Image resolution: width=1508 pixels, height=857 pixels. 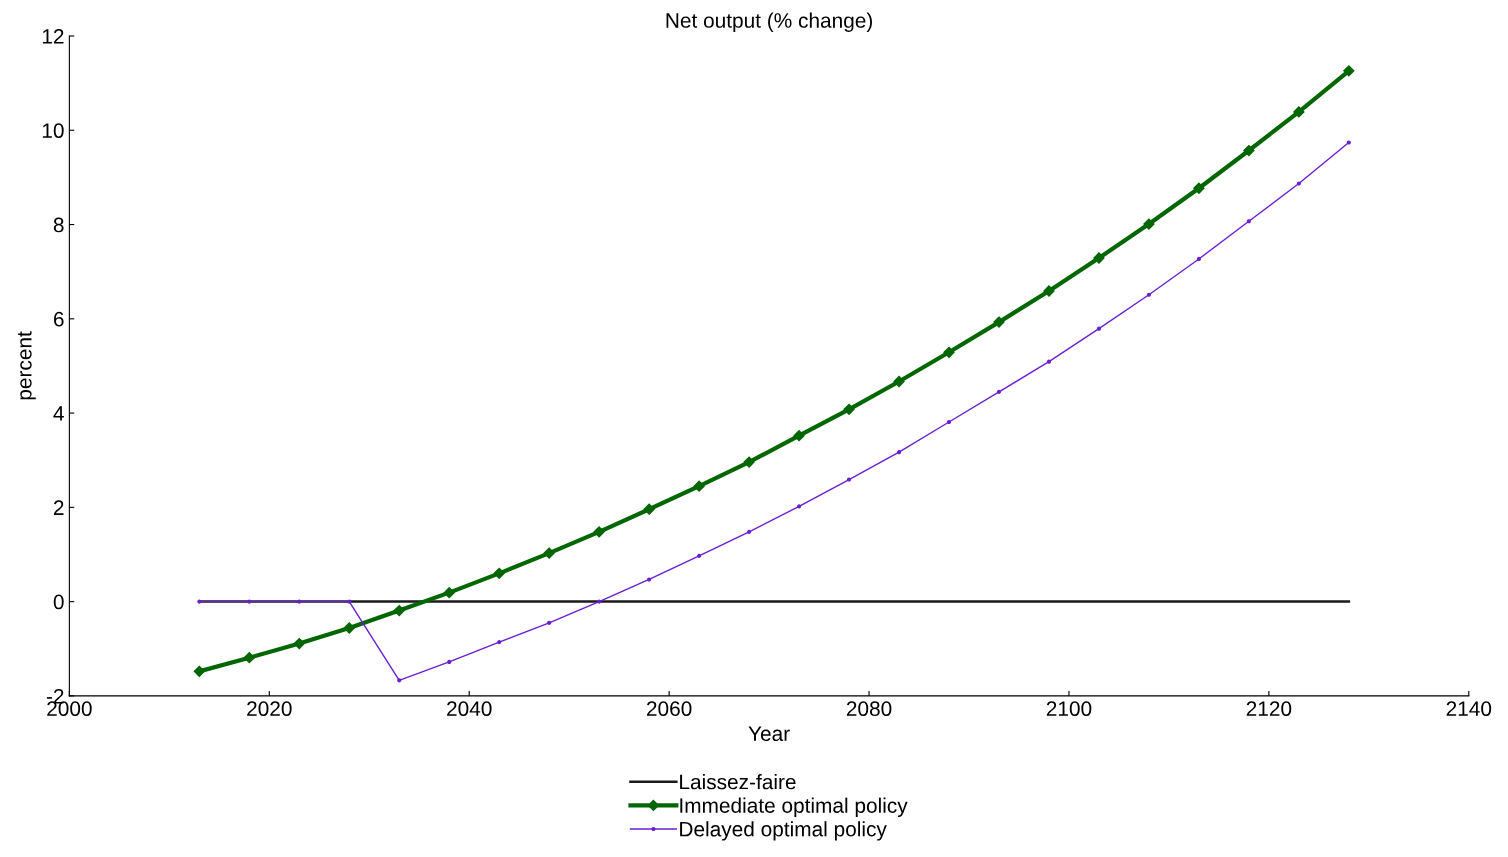 I want to click on y-tick-label: 8, so click(x=58, y=225).